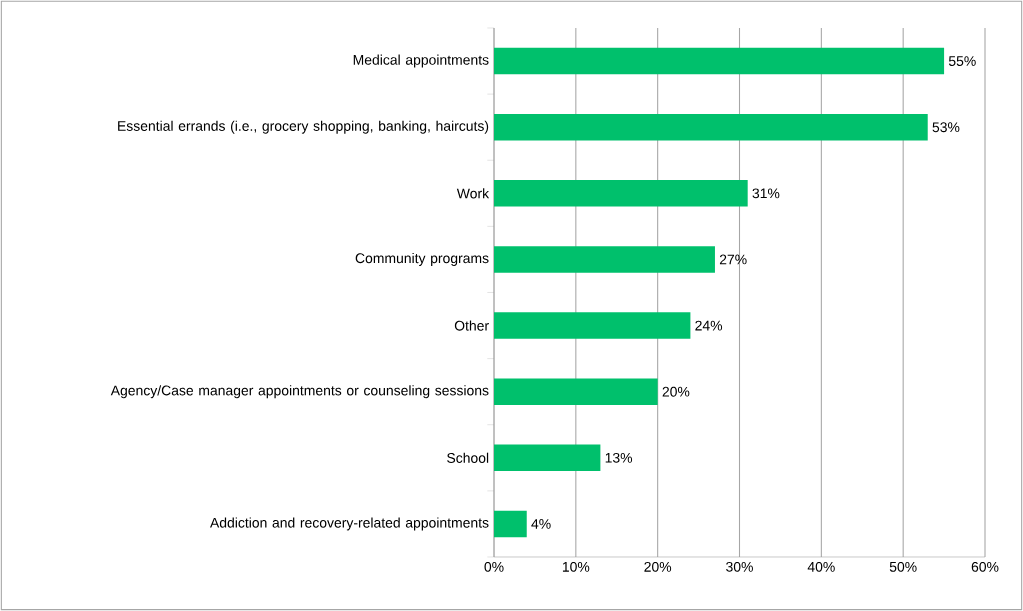 This screenshot has width=1023, height=611. Describe the element at coordinates (541, 524) in the screenshot. I see `data-label: 4%` at that location.